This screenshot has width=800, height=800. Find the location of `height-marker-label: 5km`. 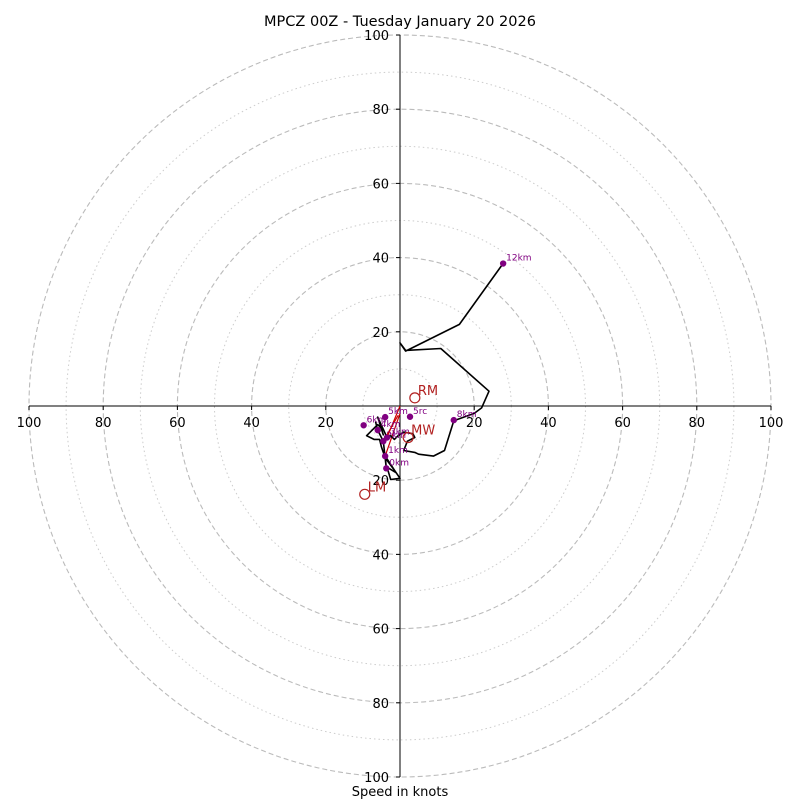

height-marker-label: 5km is located at coordinates (398, 412).